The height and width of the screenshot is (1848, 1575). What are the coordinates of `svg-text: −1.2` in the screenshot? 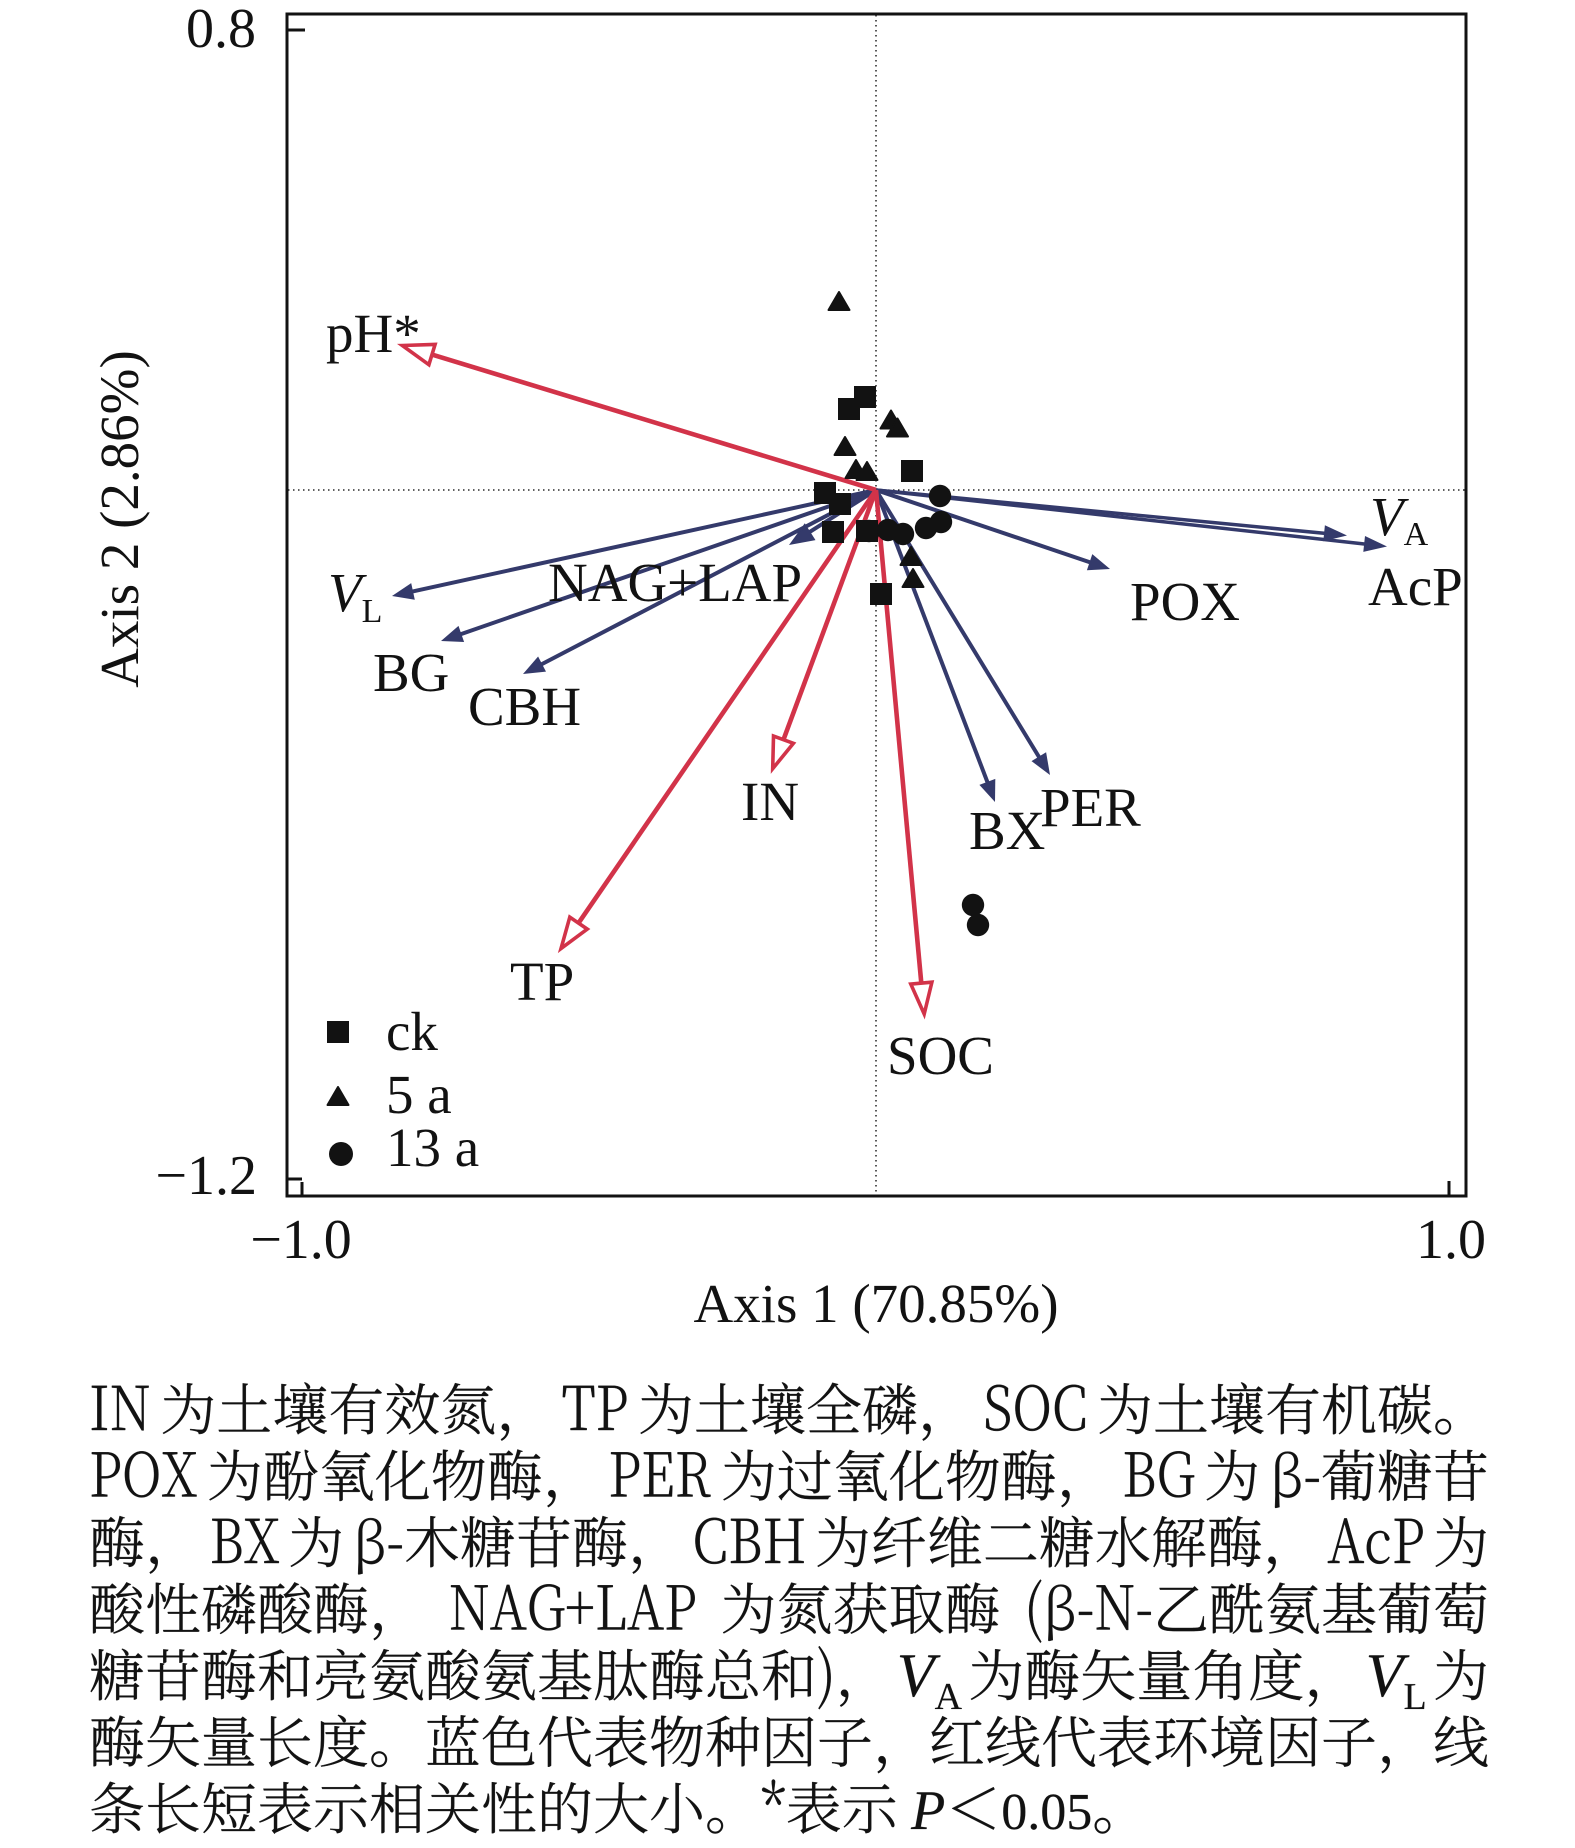 It's located at (206, 1176).